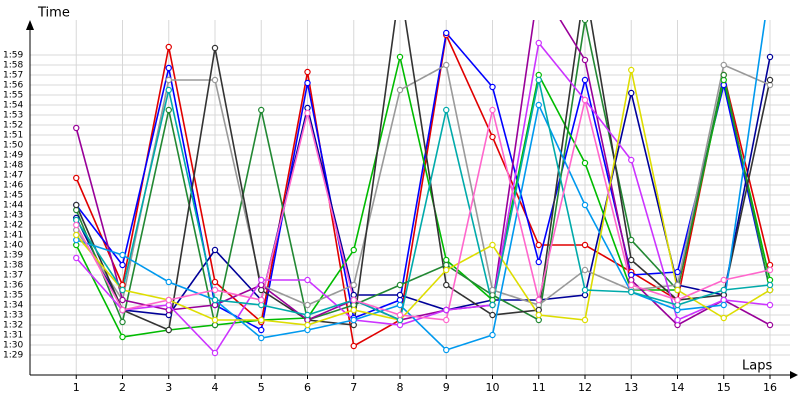  What do you see at coordinates (13, 86) in the screenshot?
I see `y-tick-label: 1:56` at bounding box center [13, 86].